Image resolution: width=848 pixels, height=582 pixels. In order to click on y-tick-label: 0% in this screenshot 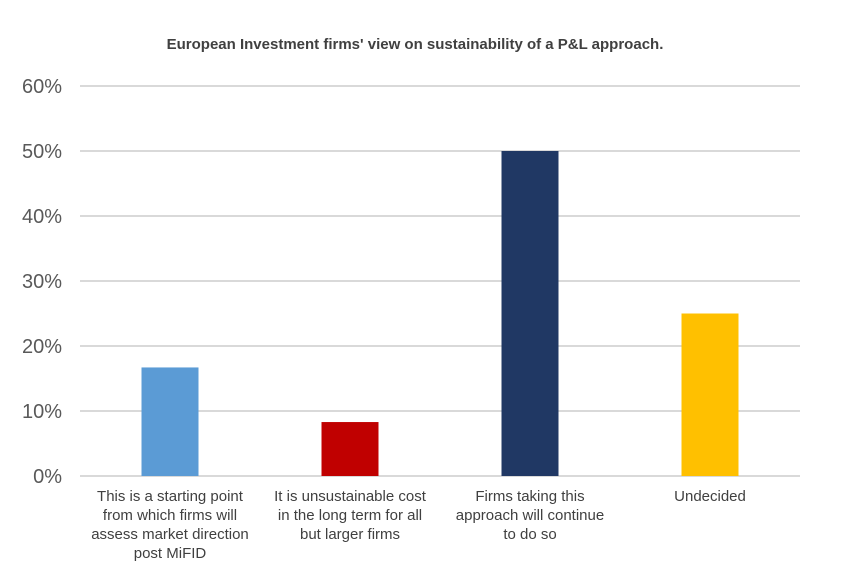, I will do `click(47, 477)`.